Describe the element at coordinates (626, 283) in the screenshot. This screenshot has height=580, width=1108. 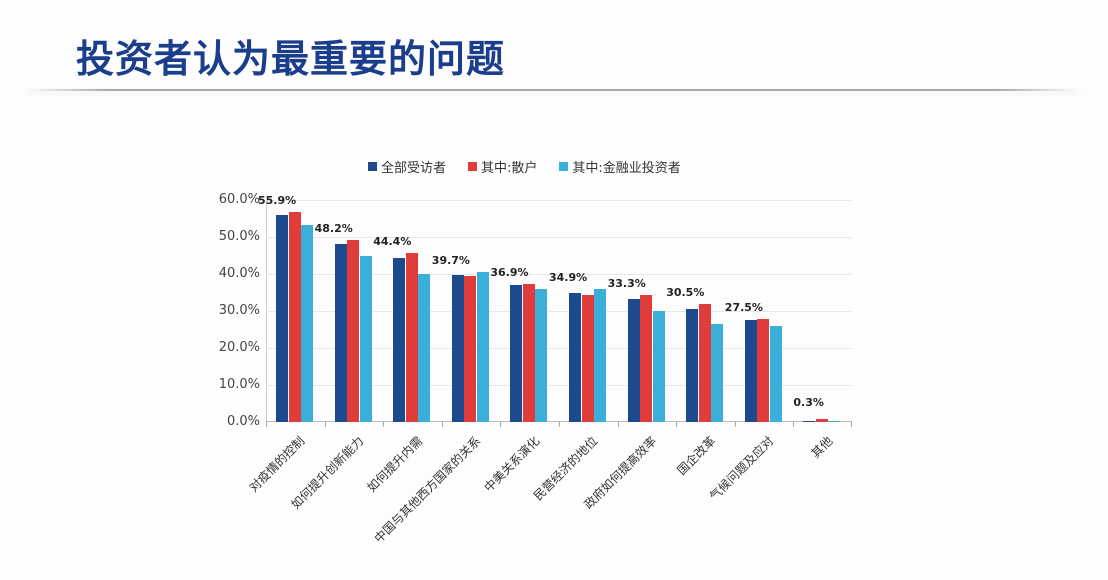
I see `data-label: 33.3%` at that location.